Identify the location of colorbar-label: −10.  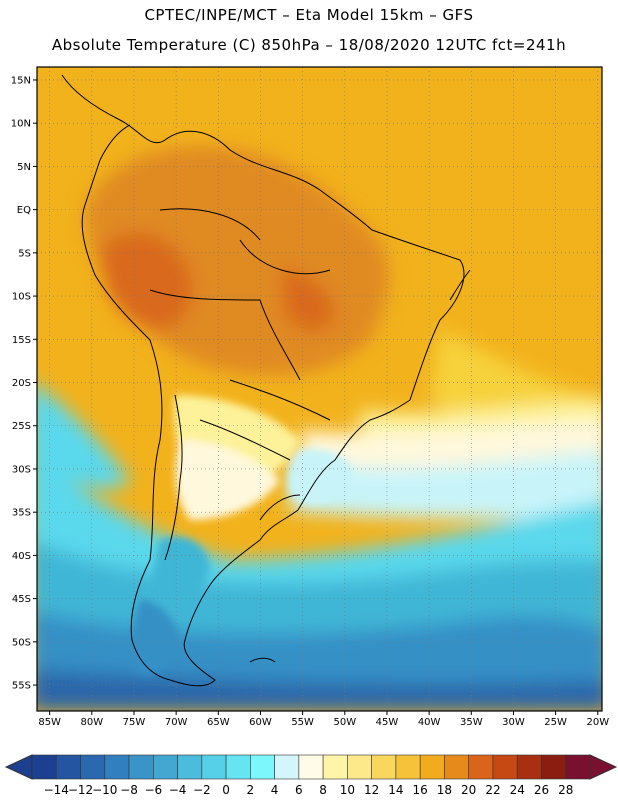
(104, 790).